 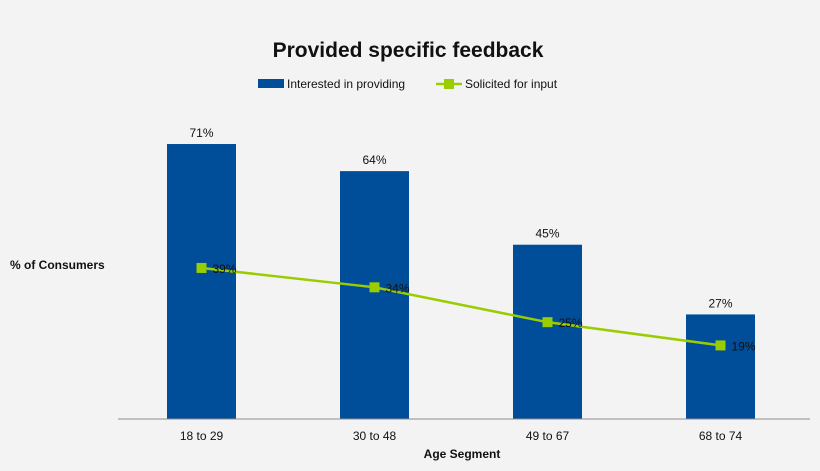 I want to click on y-axis-title: % of Consumers, so click(x=57, y=265).